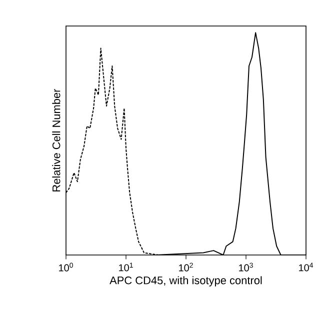 This screenshot has width=320, height=320. Describe the element at coordinates (126, 267) in the screenshot. I see `x-tick-label: 10$^{1}$` at that location.